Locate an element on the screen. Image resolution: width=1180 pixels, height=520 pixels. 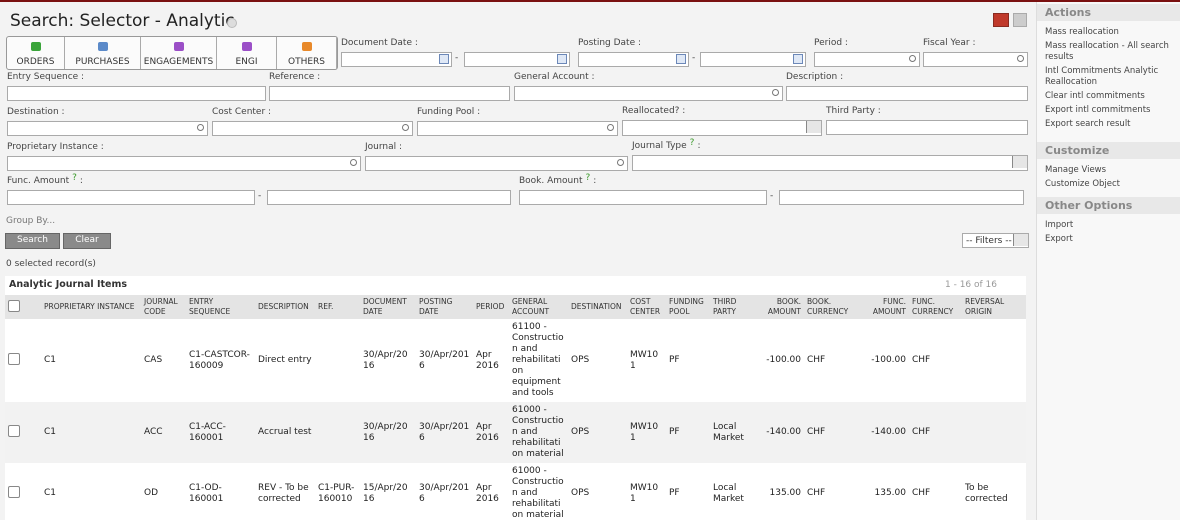
sidebar-link: Clear intl commitments is located at coordinates (1095, 96).